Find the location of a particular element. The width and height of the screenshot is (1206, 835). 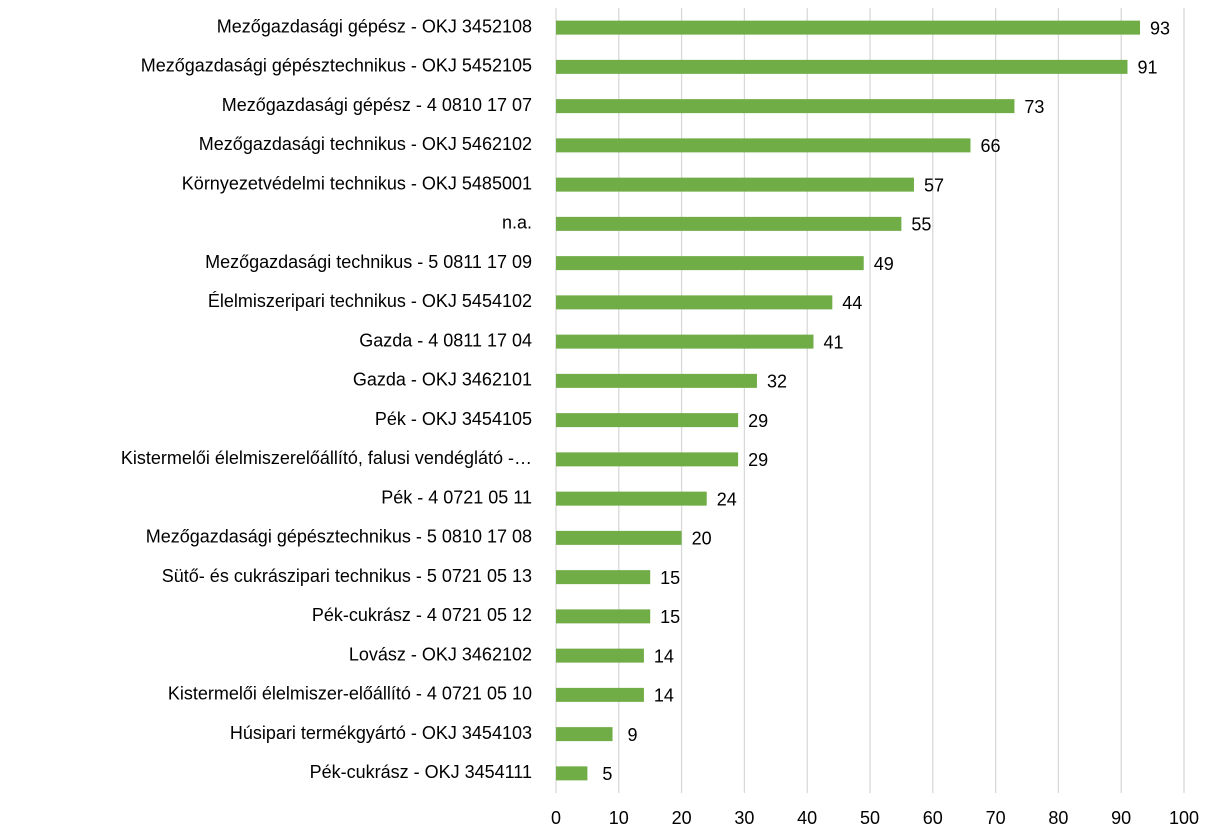

data-label: 49 is located at coordinates (884, 264).